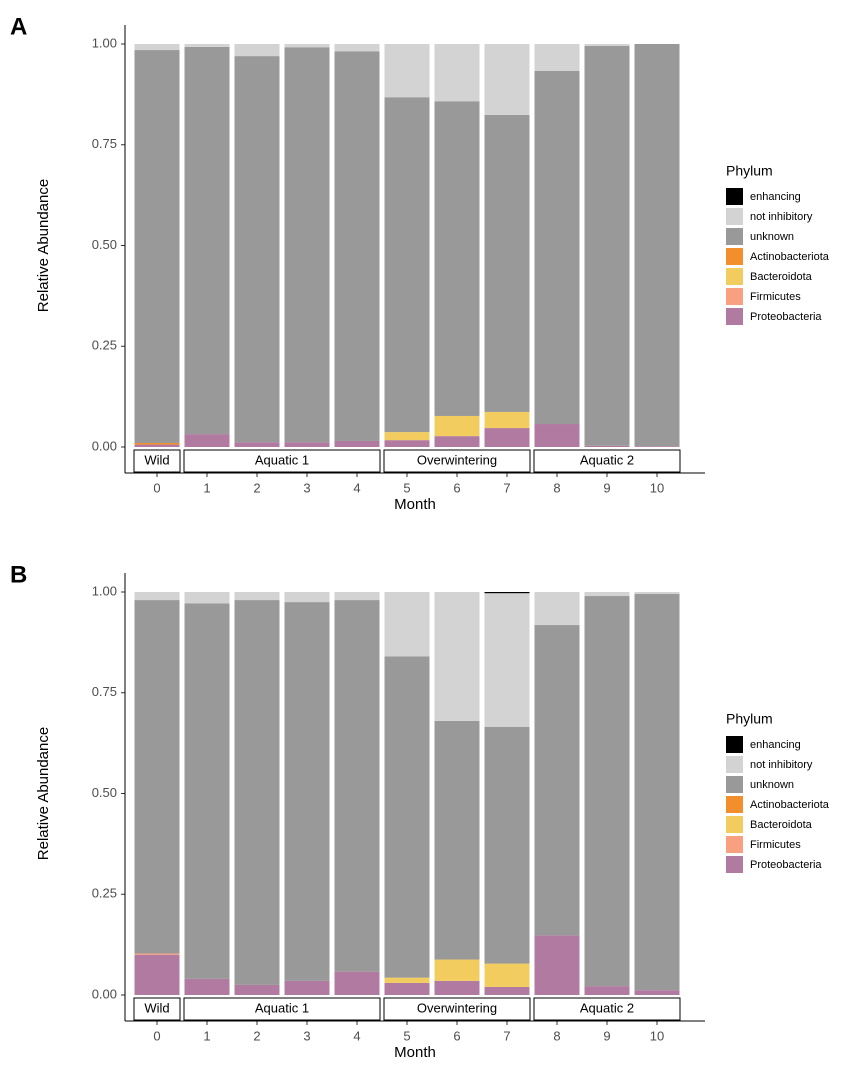 The height and width of the screenshot is (1067, 854). Describe the element at coordinates (104, 345) in the screenshot. I see `y-tick-label: 0.25` at that location.